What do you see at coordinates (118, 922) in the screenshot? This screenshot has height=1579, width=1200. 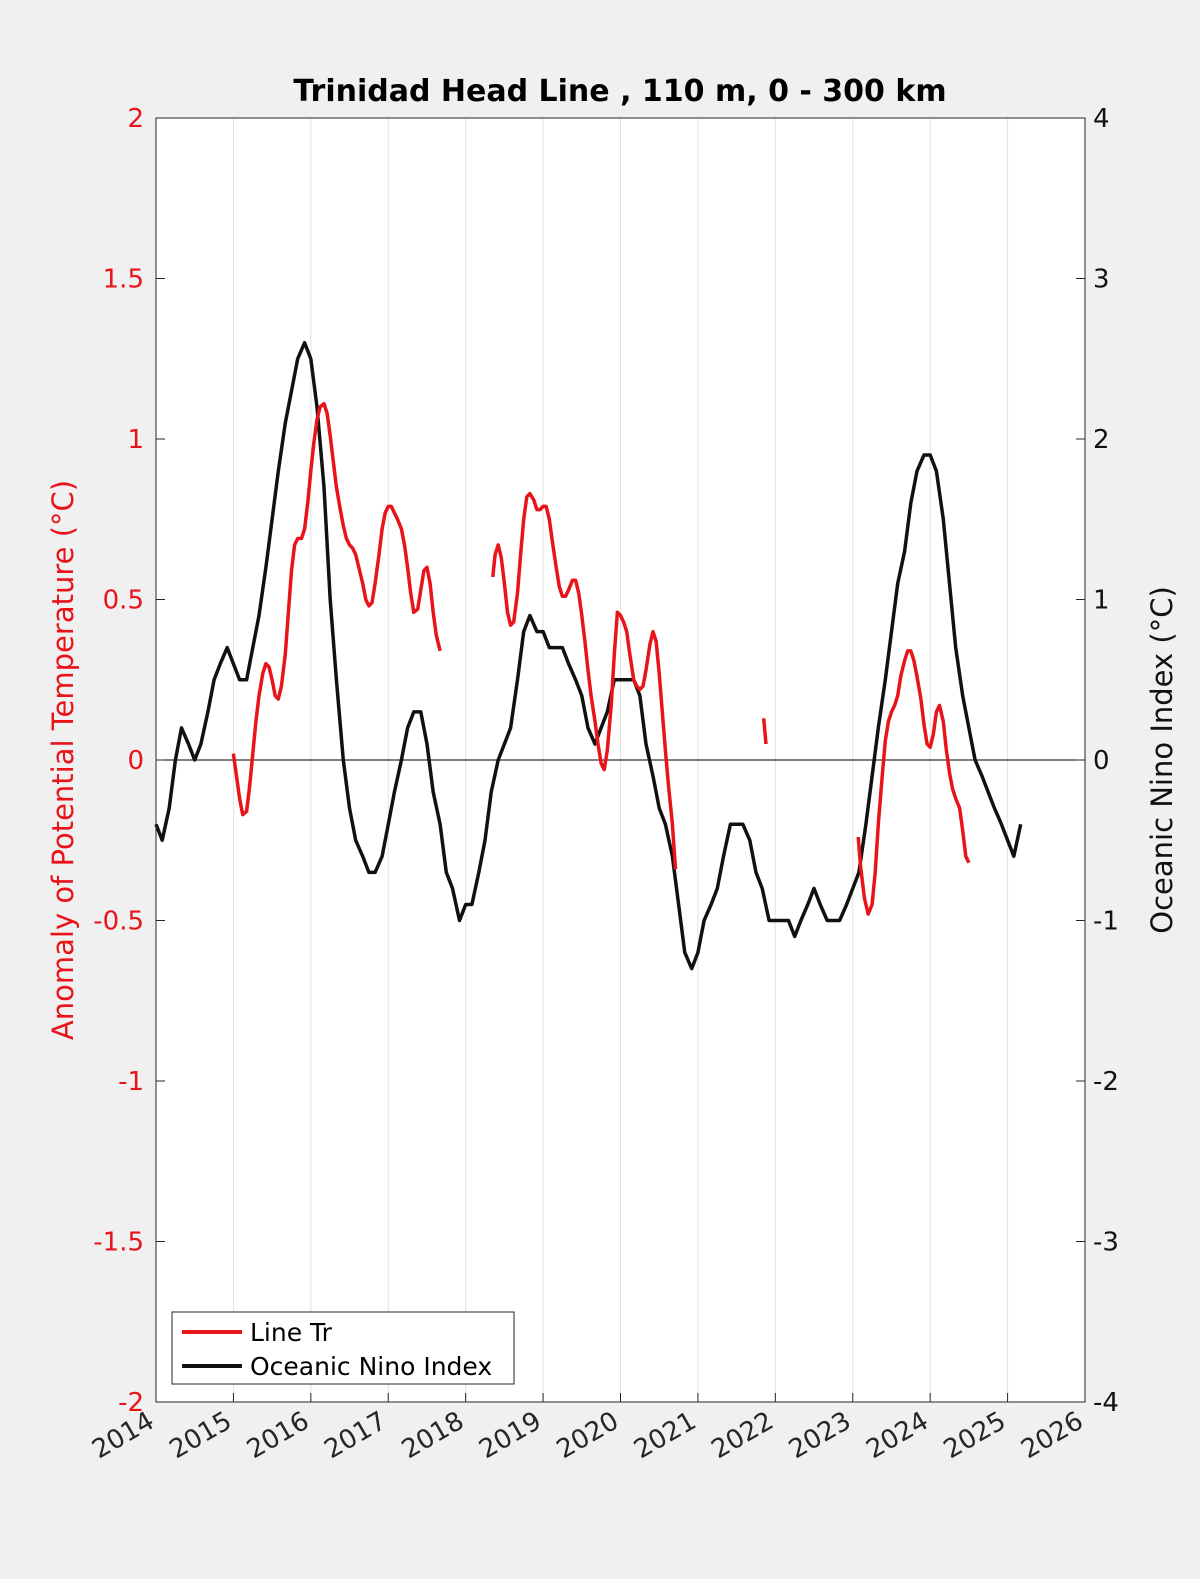 I see `left-y-tick-label: -0.5` at bounding box center [118, 922].